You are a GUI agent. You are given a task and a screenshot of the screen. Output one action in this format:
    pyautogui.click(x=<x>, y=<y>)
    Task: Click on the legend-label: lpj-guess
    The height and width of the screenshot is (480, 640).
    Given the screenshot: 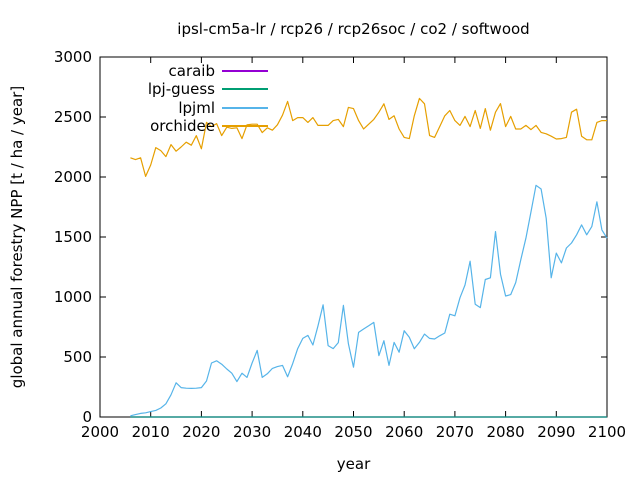 What is the action you would take?
    pyautogui.click(x=181, y=89)
    